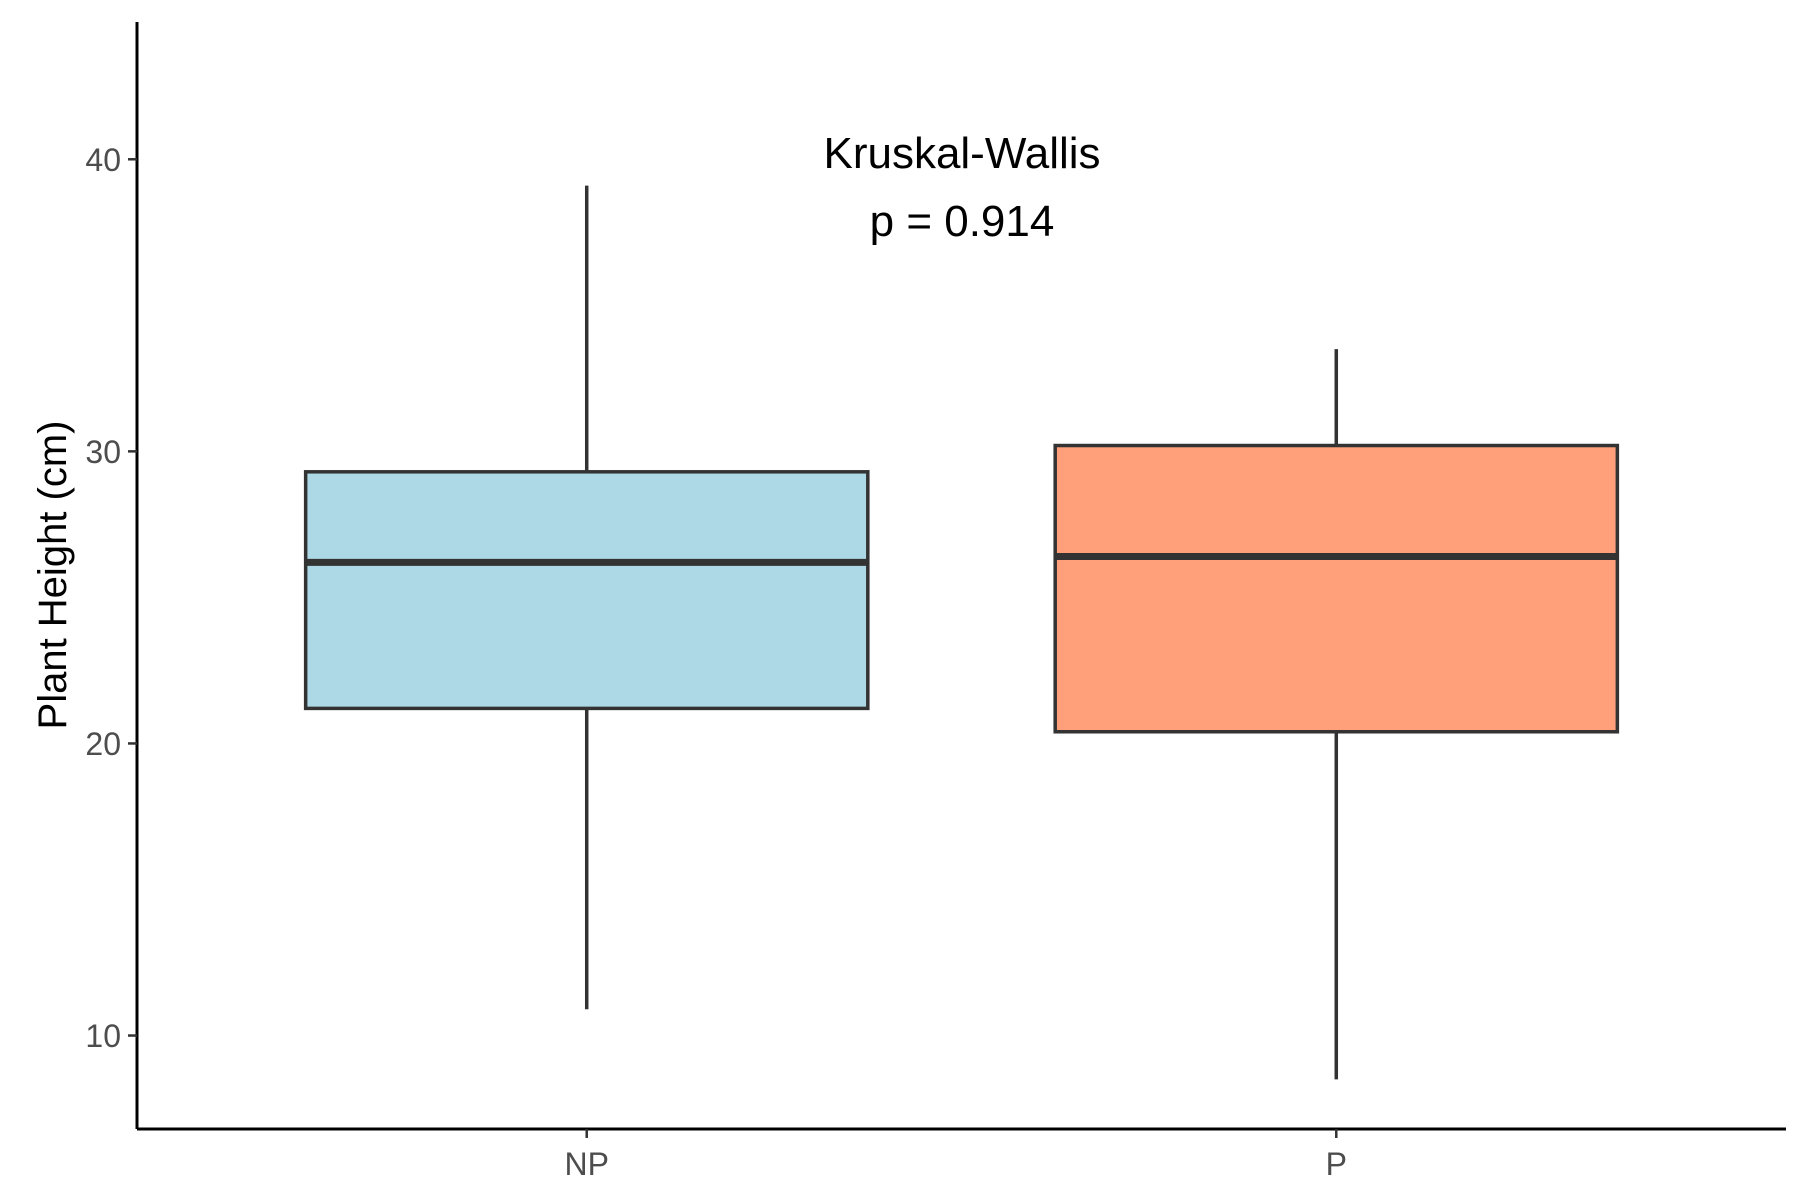  I want to click on annotation-test-name: Kruskal-Wallis, so click(961, 153).